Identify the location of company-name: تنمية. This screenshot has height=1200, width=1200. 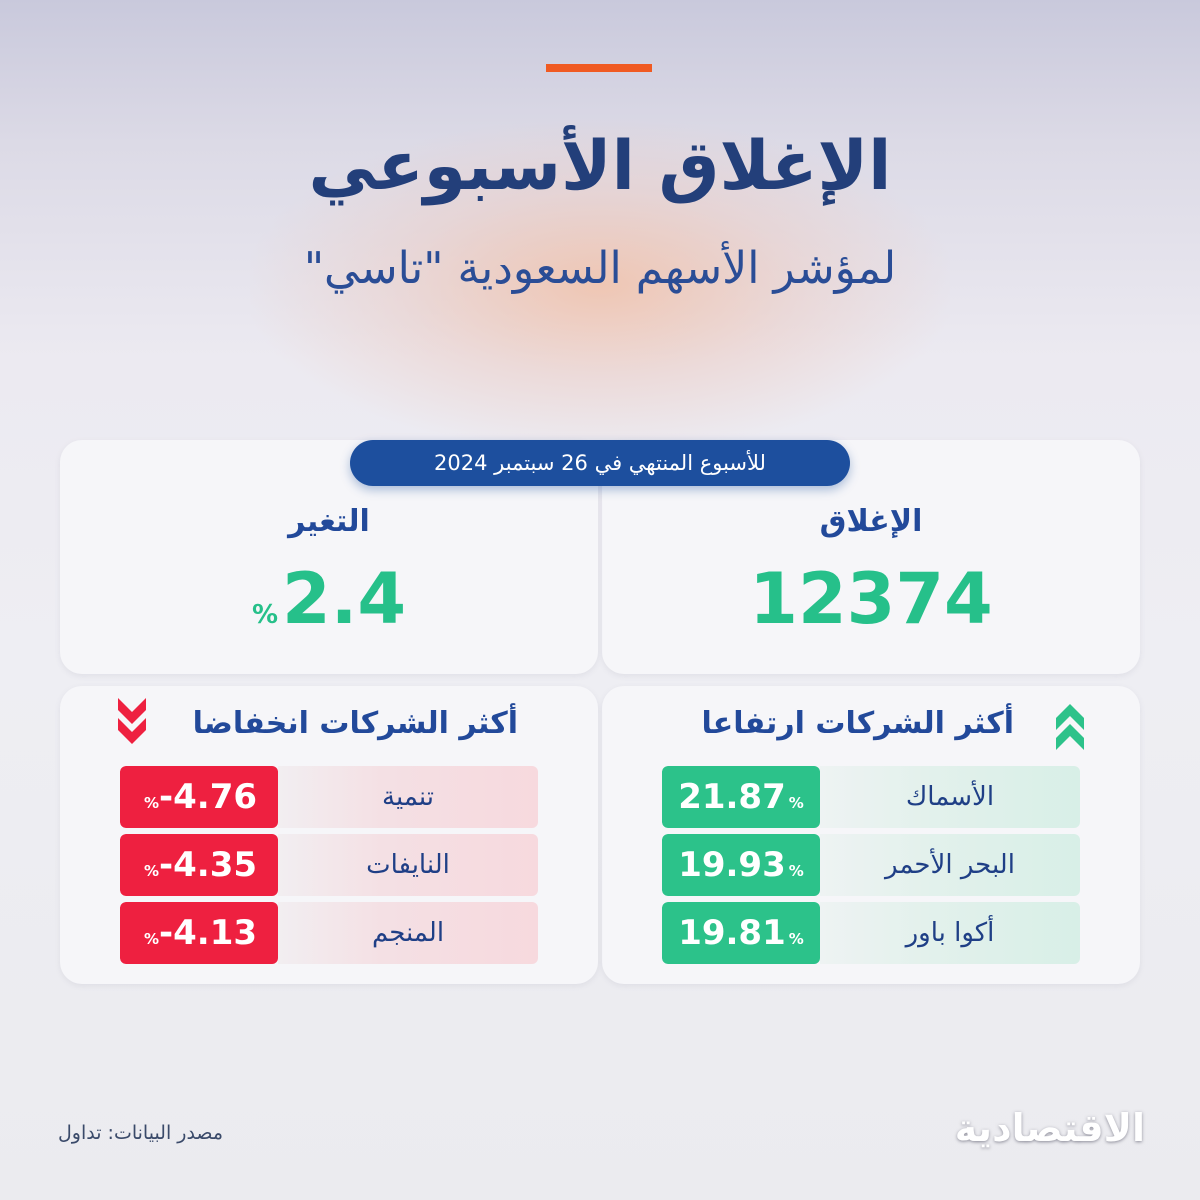
(408, 797).